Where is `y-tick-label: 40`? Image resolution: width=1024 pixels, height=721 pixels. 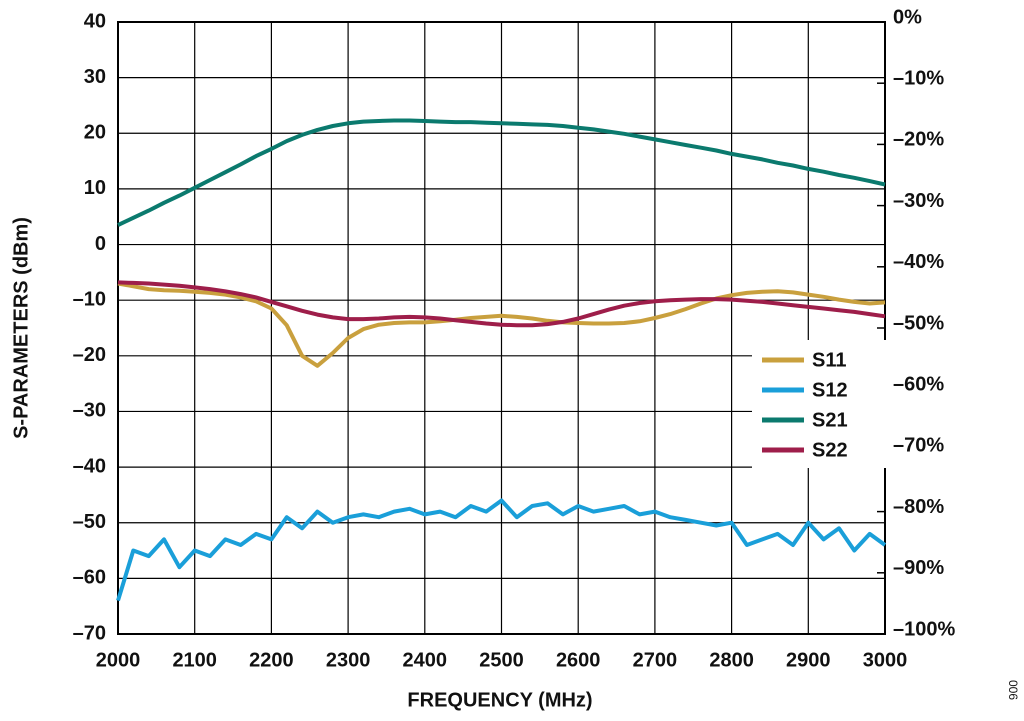
y-tick-label: 40 is located at coordinates (95, 21).